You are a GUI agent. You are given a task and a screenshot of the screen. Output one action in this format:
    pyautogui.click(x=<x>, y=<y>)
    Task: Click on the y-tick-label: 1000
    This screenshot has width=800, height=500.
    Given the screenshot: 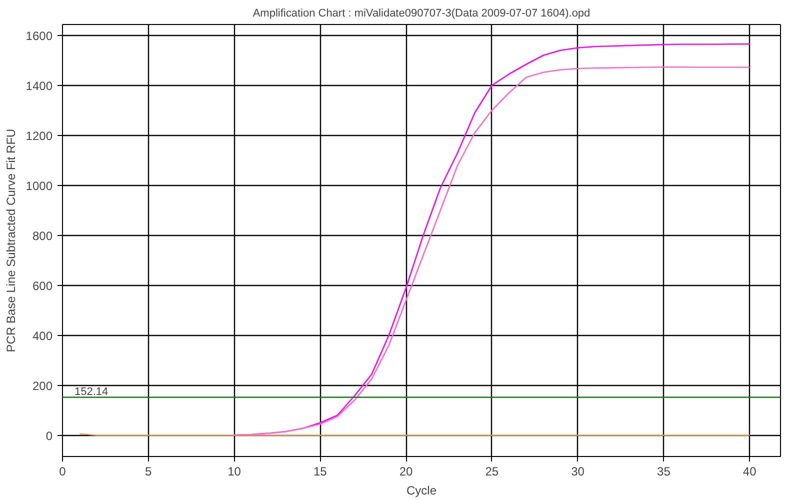 What is the action you would take?
    pyautogui.click(x=39, y=185)
    